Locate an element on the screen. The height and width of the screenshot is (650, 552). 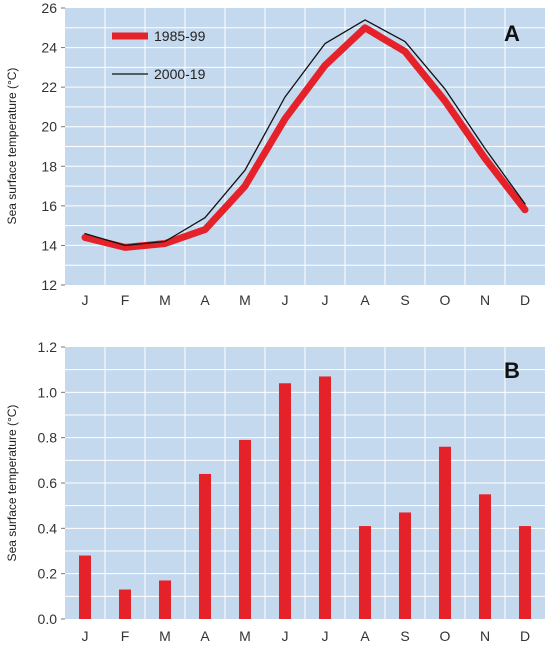
panel-a-y-tick-label: 26 is located at coordinates (49, 8).